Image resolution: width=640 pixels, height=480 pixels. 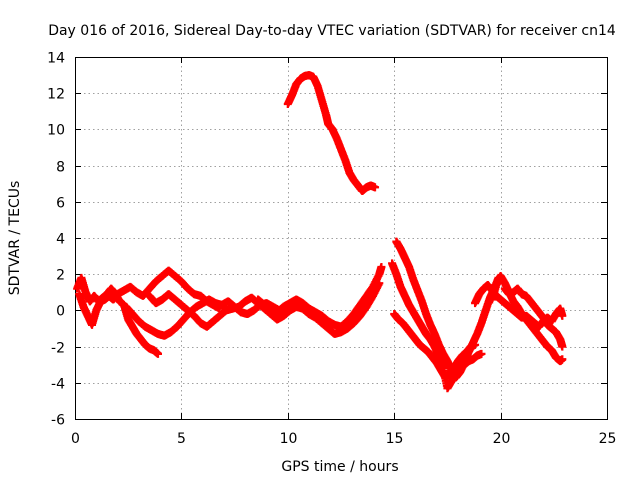 I want to click on x-axis-label: GPS time / hours, so click(x=339, y=467).